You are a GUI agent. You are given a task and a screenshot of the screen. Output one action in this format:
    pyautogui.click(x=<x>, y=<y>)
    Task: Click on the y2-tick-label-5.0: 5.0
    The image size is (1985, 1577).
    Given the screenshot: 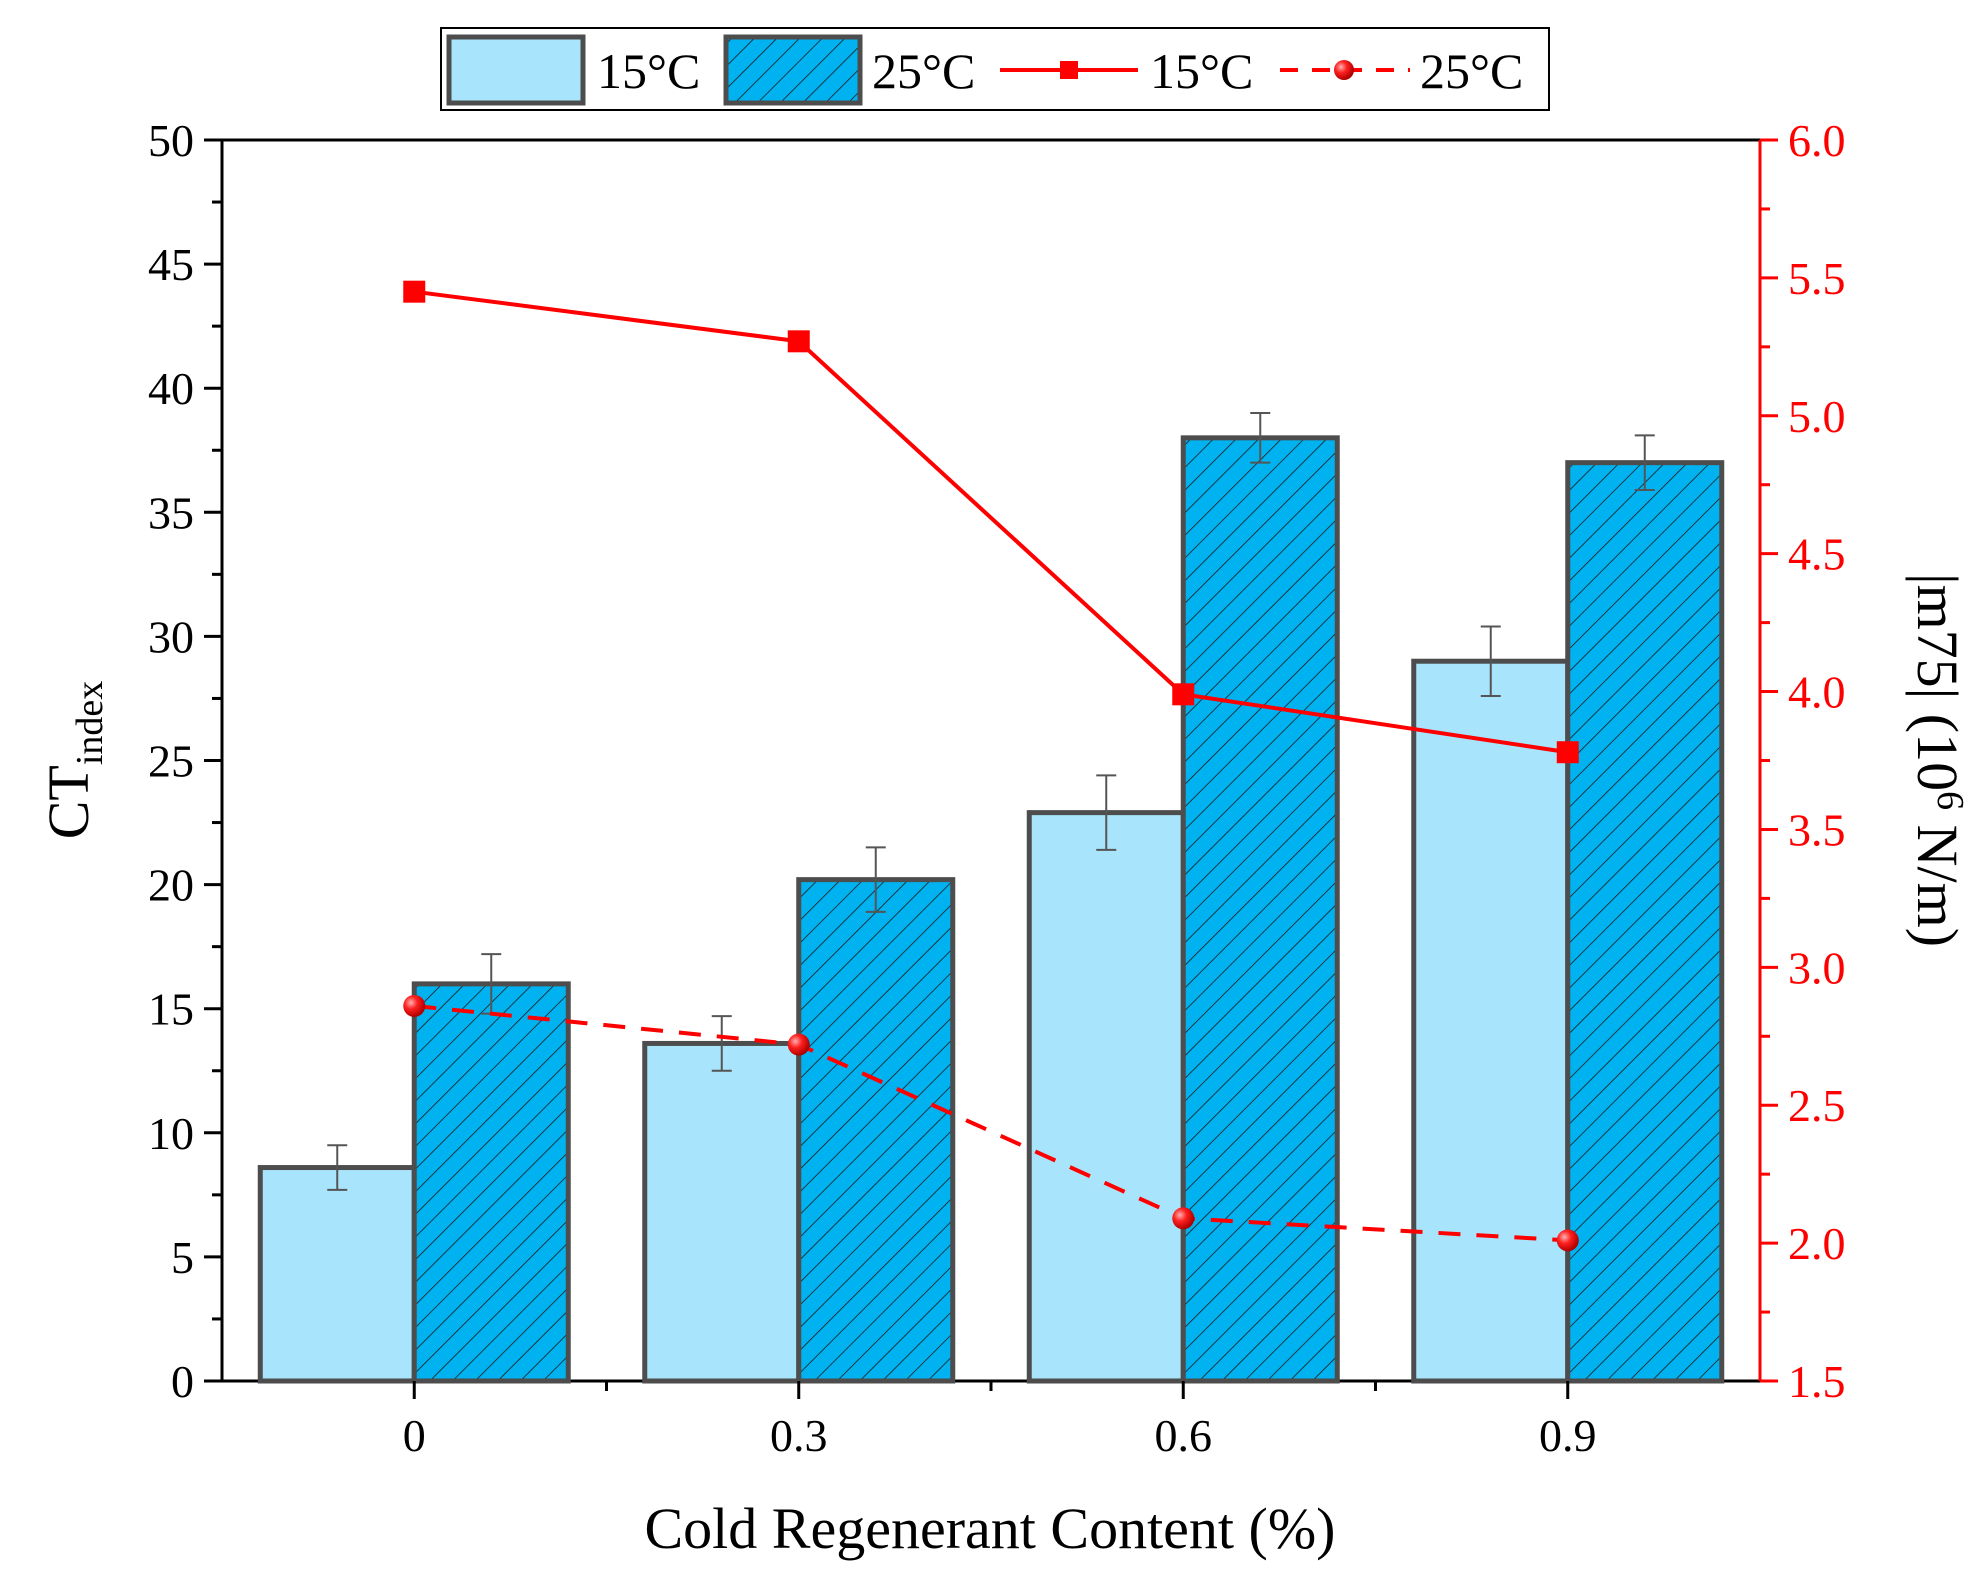 What is the action you would take?
    pyautogui.click(x=1817, y=416)
    